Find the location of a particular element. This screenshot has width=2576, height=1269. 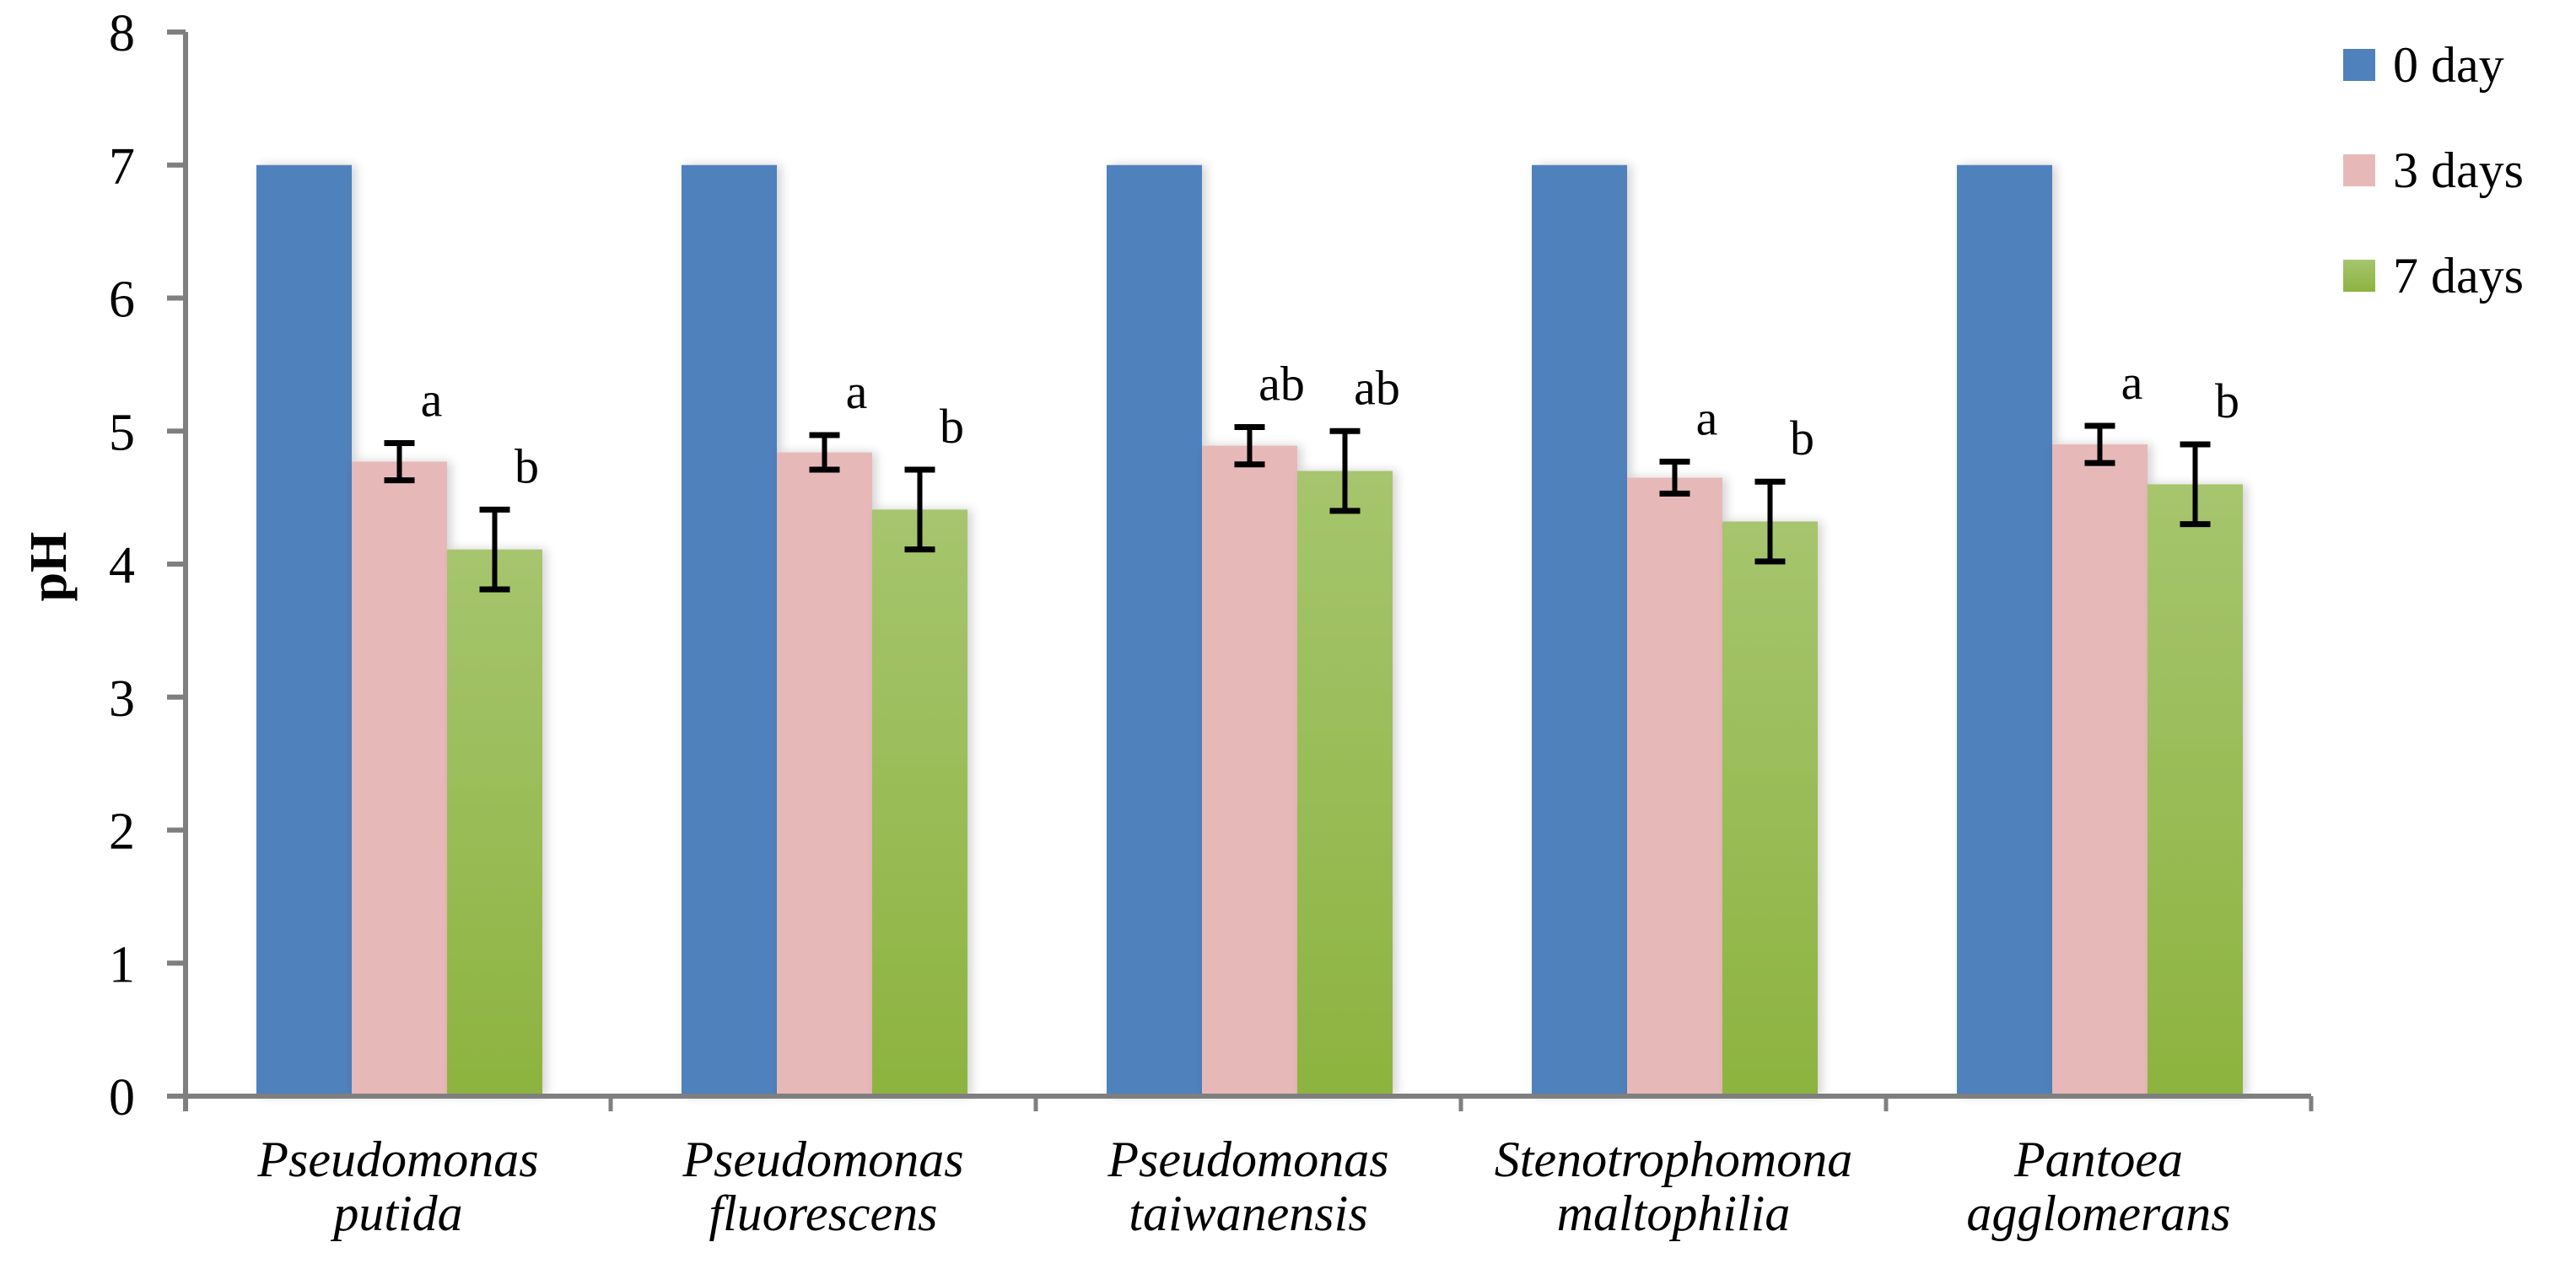

legend-item-7-days: 7 days is located at coordinates (2433, 276).